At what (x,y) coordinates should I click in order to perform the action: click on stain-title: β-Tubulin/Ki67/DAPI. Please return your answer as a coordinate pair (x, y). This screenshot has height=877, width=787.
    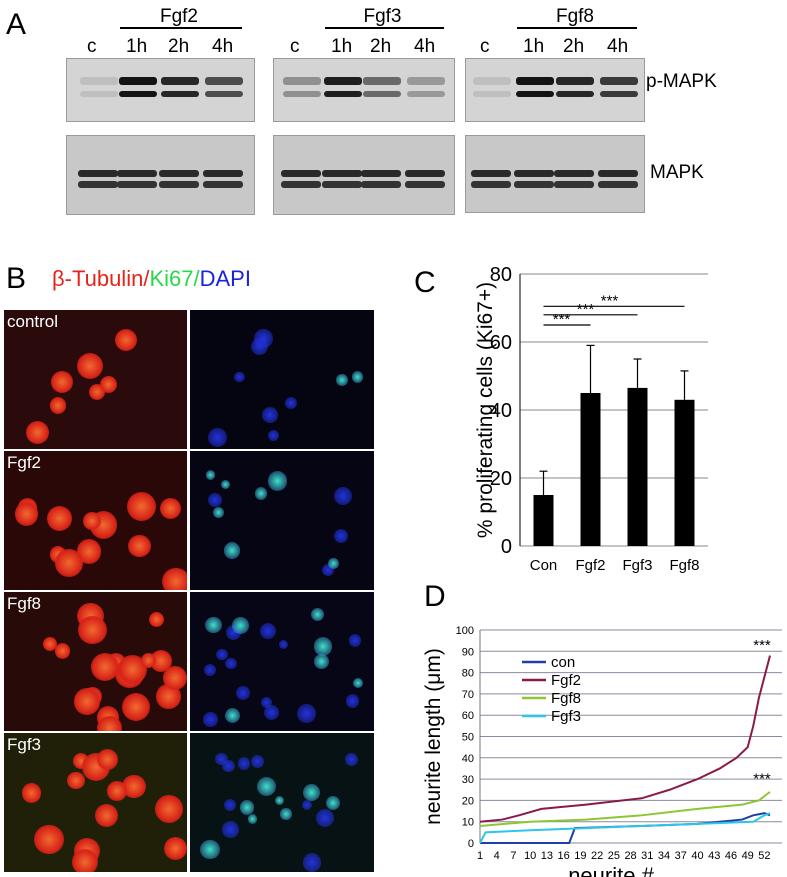
    Looking at the image, I should click on (151, 279).